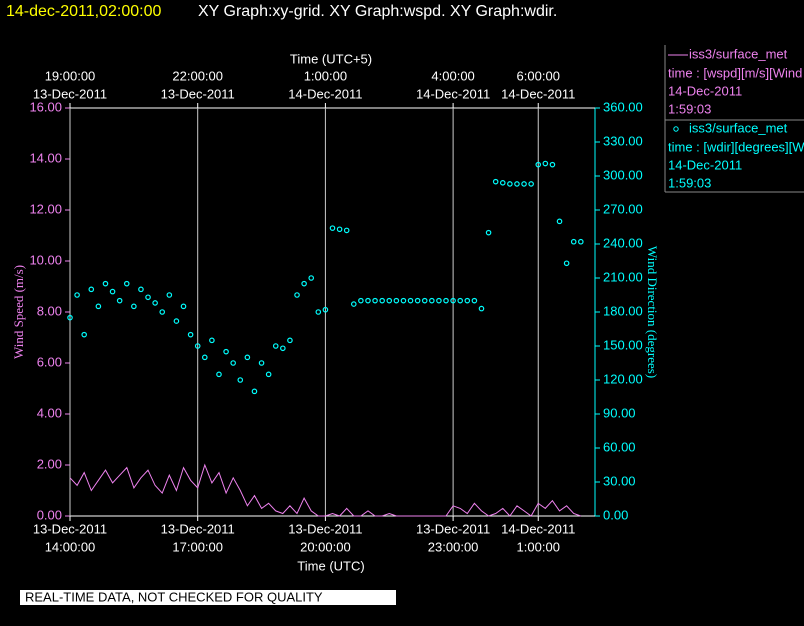  Describe the element at coordinates (453, 93) in the screenshot. I see `x2-tick-label: 14-Dec-2011` at that location.